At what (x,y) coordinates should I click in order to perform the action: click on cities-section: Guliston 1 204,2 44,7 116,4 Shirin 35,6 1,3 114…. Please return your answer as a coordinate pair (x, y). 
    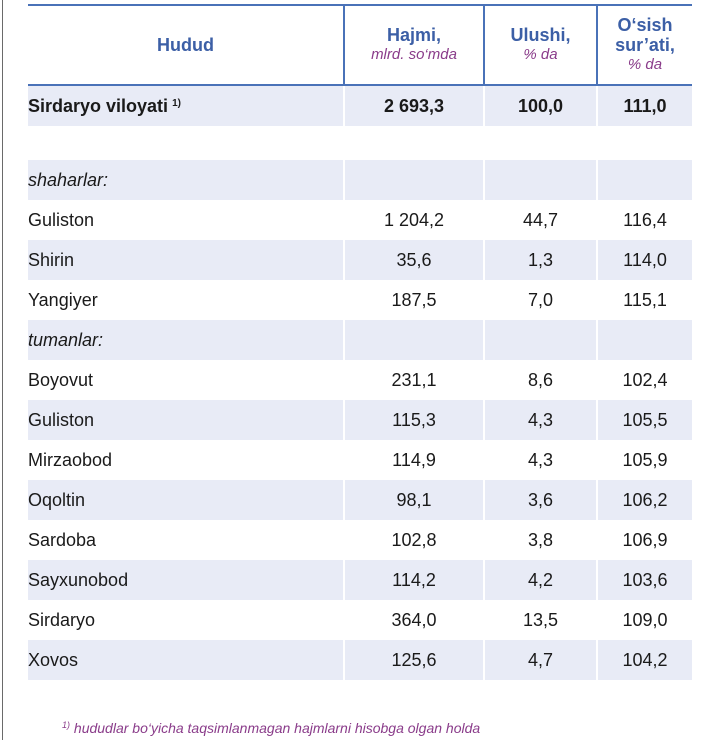
    Looking at the image, I should click on (360, 260).